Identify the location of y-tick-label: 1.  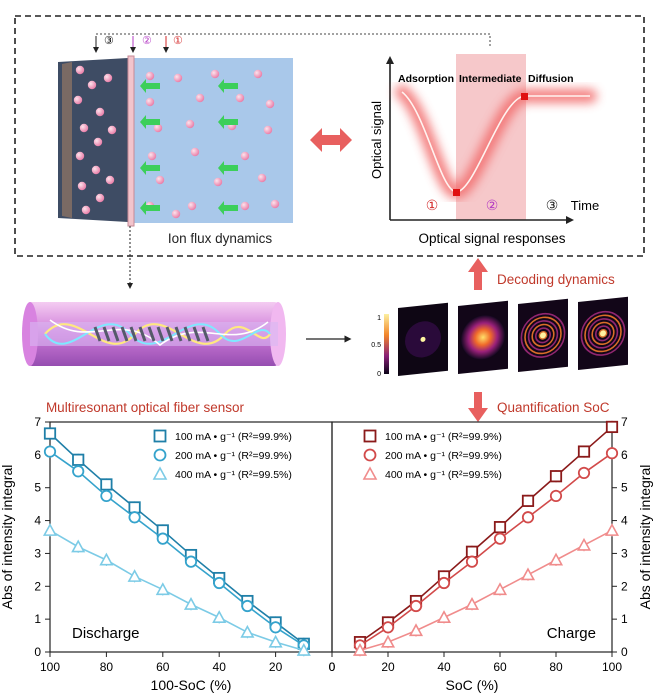
(624, 619).